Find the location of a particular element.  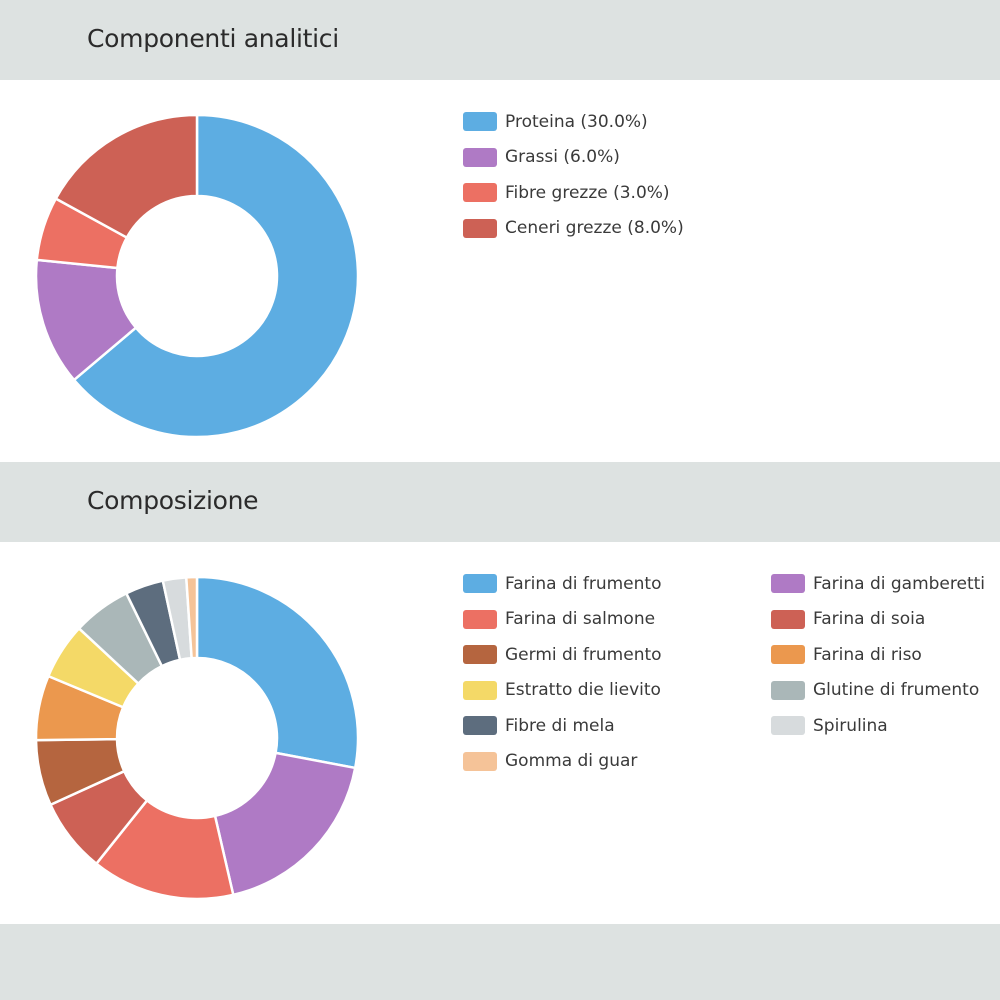

section-title: Composizione is located at coordinates (173, 500).